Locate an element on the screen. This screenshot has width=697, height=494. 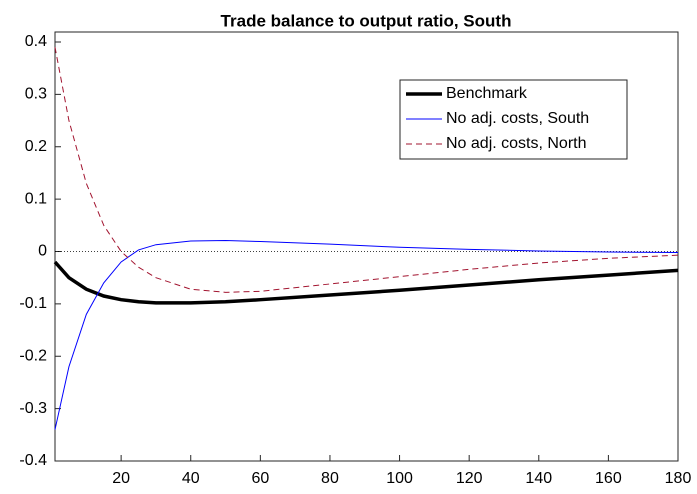
x-tick-label: 140 is located at coordinates (538, 478).